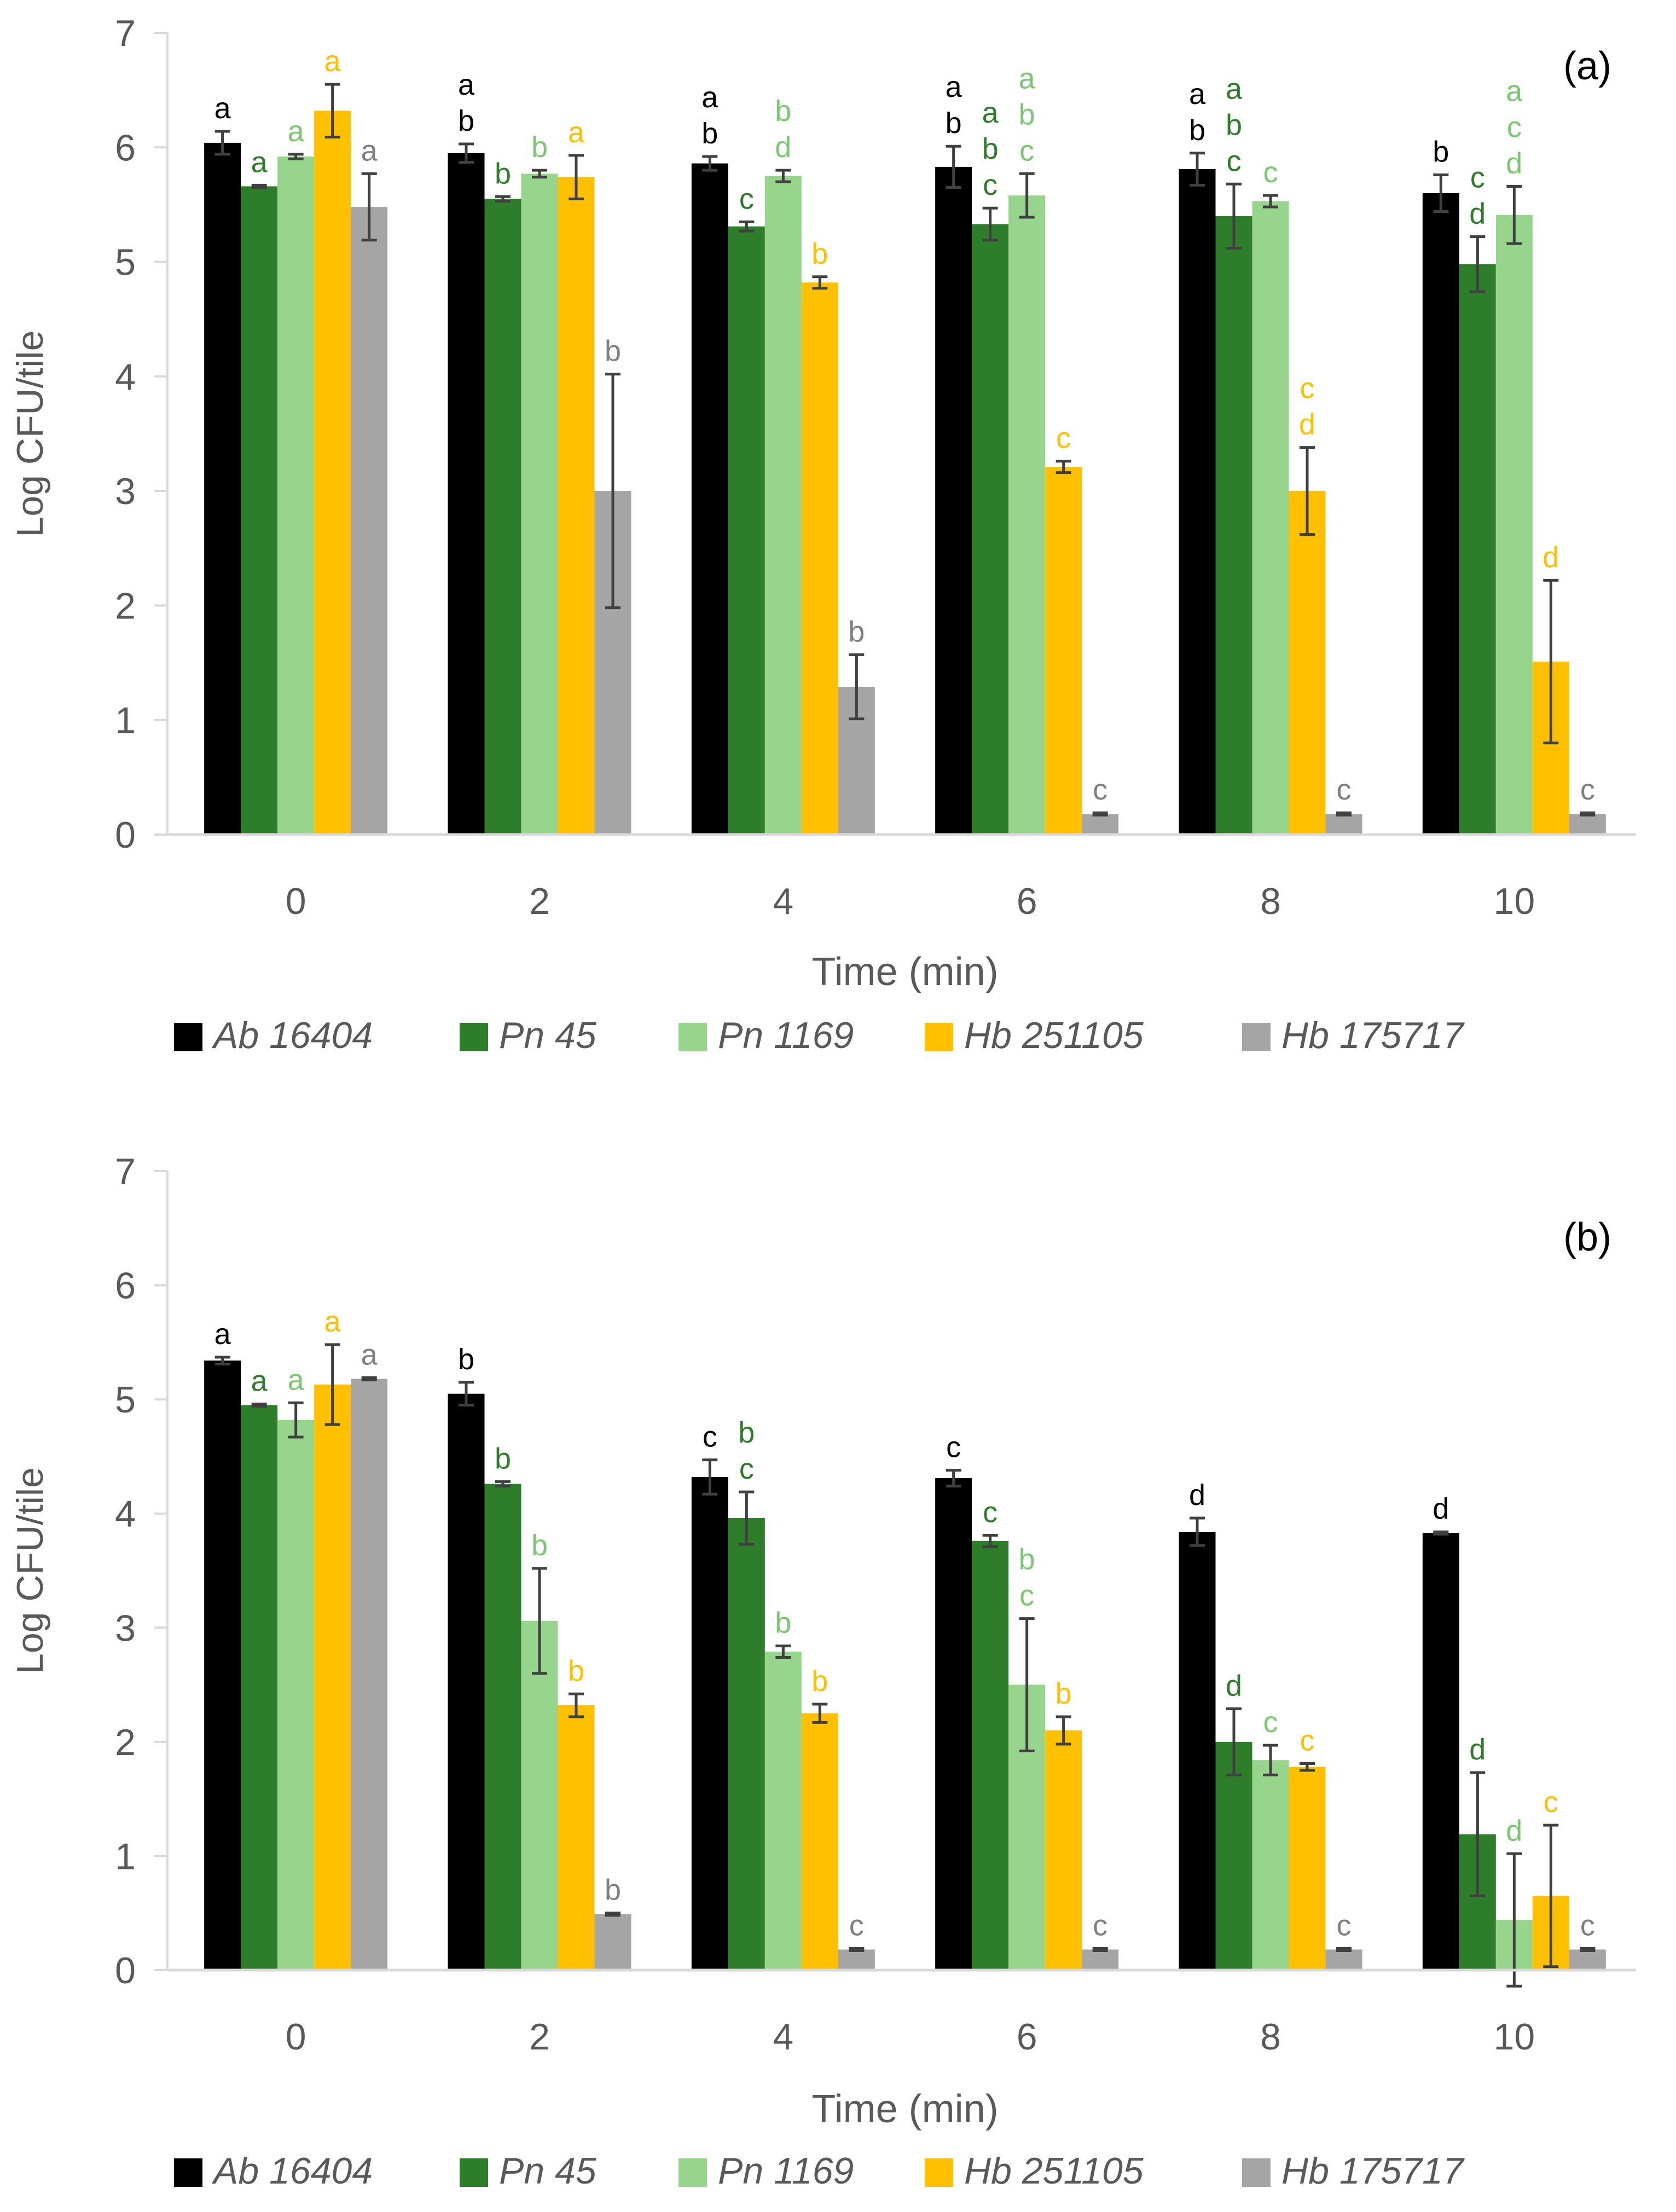  What do you see at coordinates (786, 2171) in the screenshot?
I see `legend-label: Pn 1169` at bounding box center [786, 2171].